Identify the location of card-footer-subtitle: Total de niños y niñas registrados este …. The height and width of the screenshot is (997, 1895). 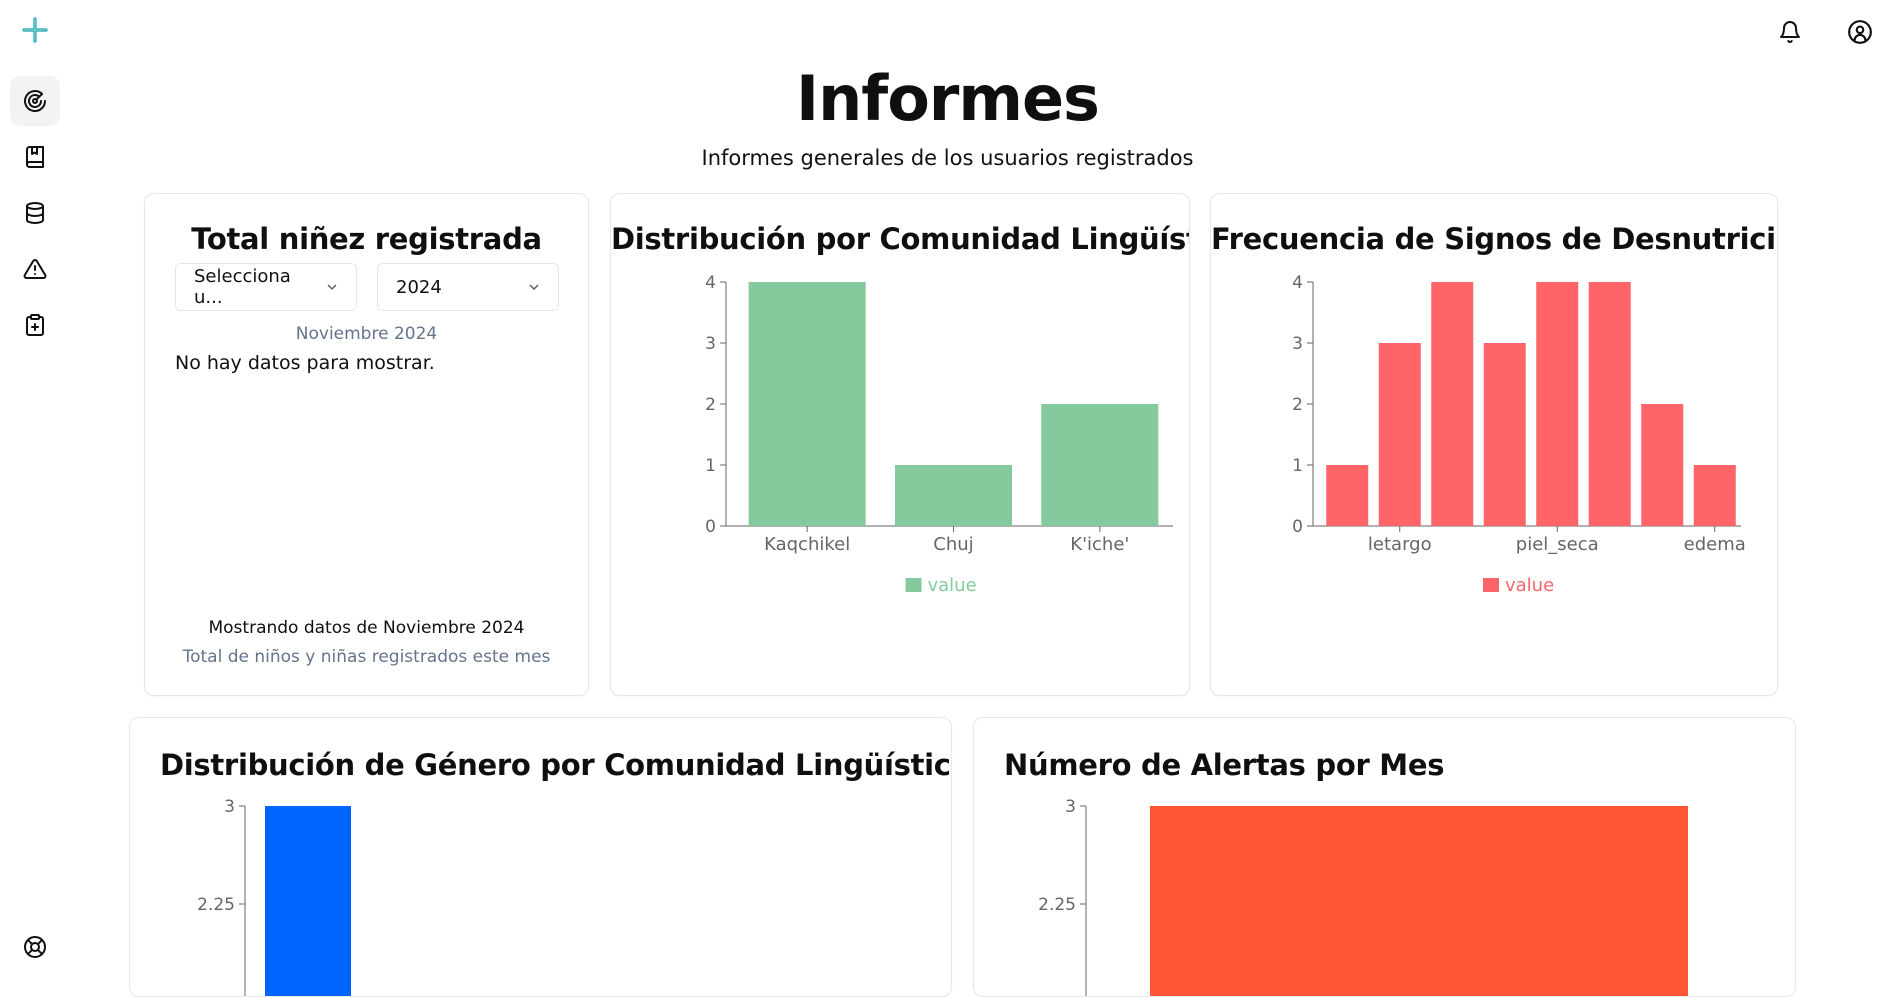
(366, 657).